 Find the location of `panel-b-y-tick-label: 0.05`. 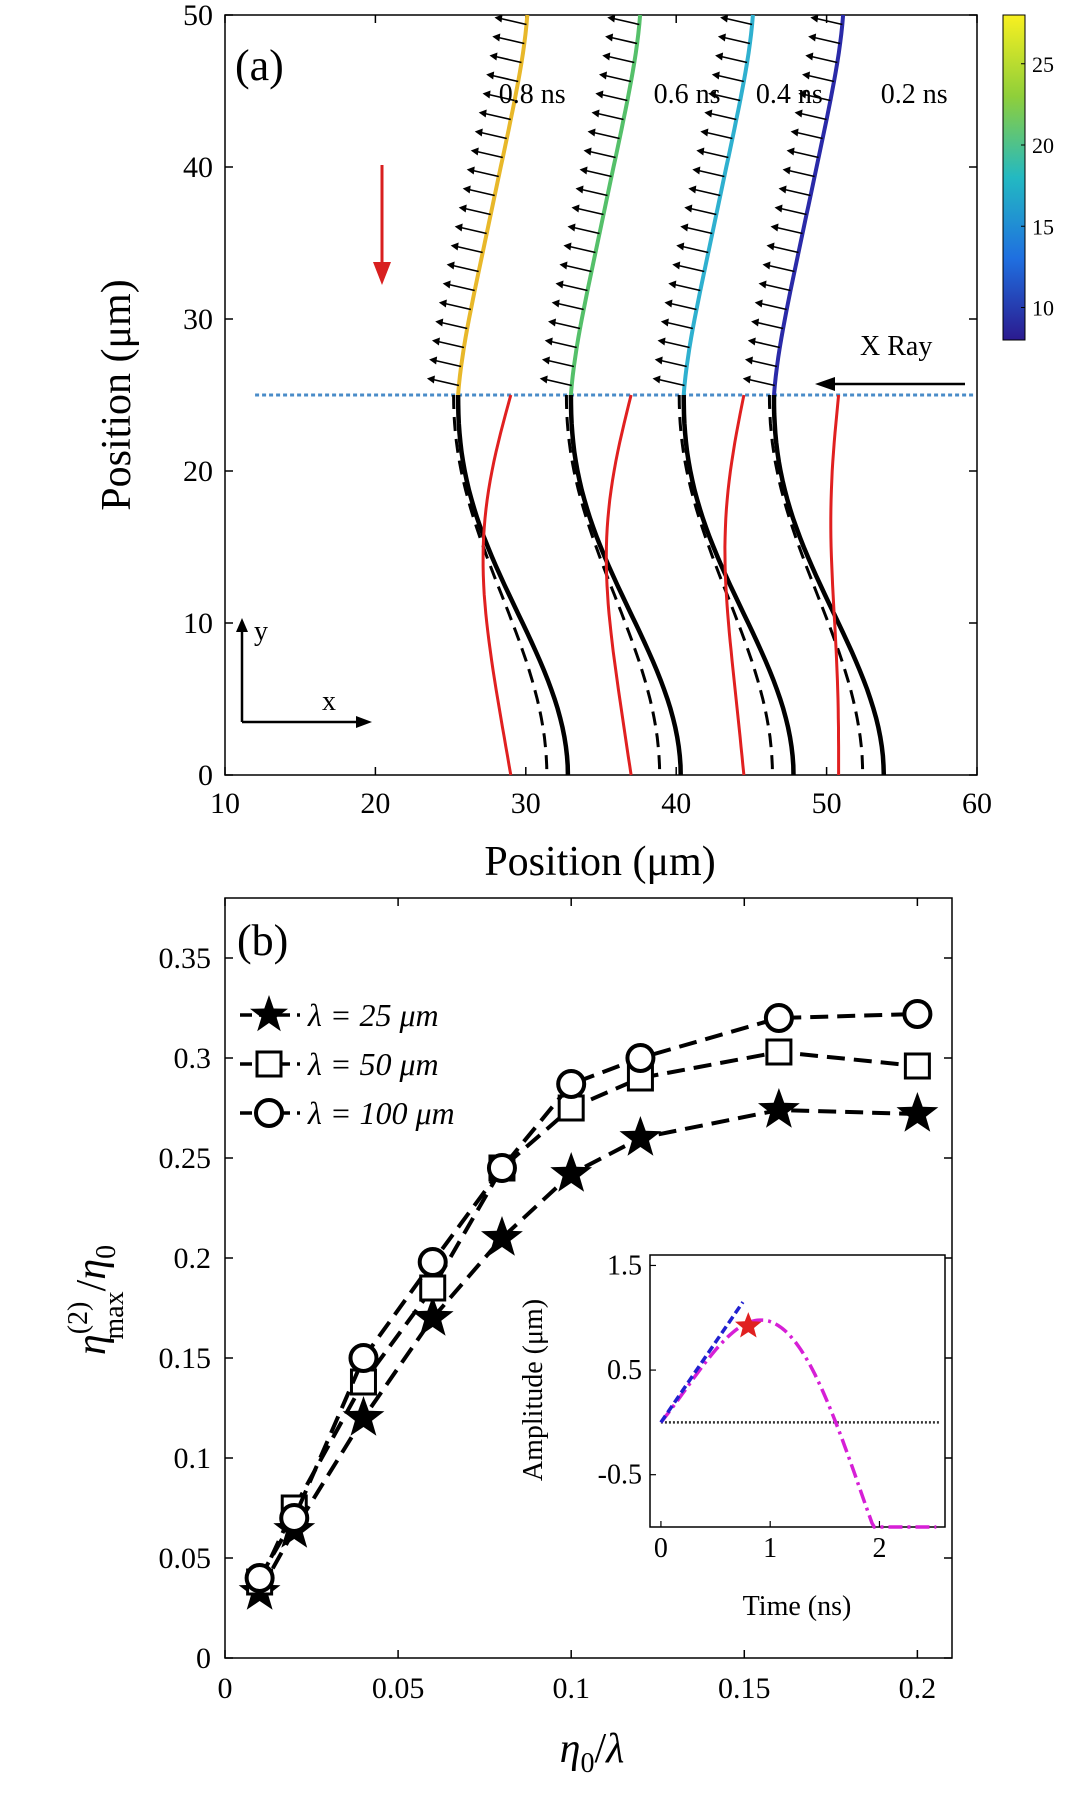

panel-b-y-tick-label: 0.05 is located at coordinates (185, 1558).